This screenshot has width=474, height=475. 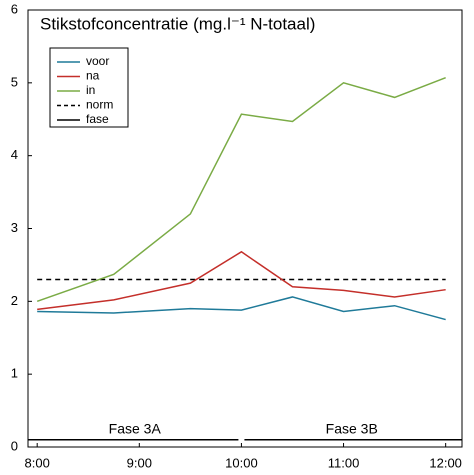 I want to click on x-tick-label: 11:00, so click(x=344, y=462).